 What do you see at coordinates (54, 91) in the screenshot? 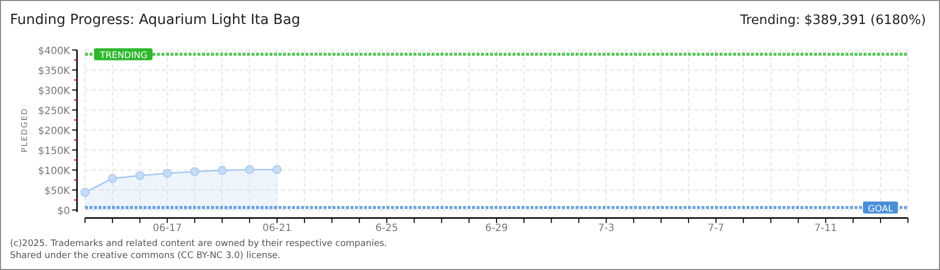
I see `y-tick-label: $300K` at bounding box center [54, 91].